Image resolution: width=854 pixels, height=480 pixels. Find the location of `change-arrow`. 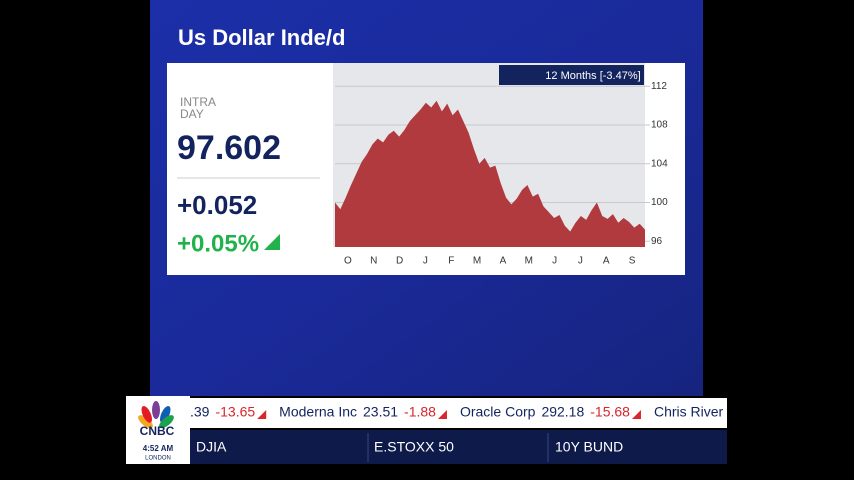

change-arrow is located at coordinates (272, 242).